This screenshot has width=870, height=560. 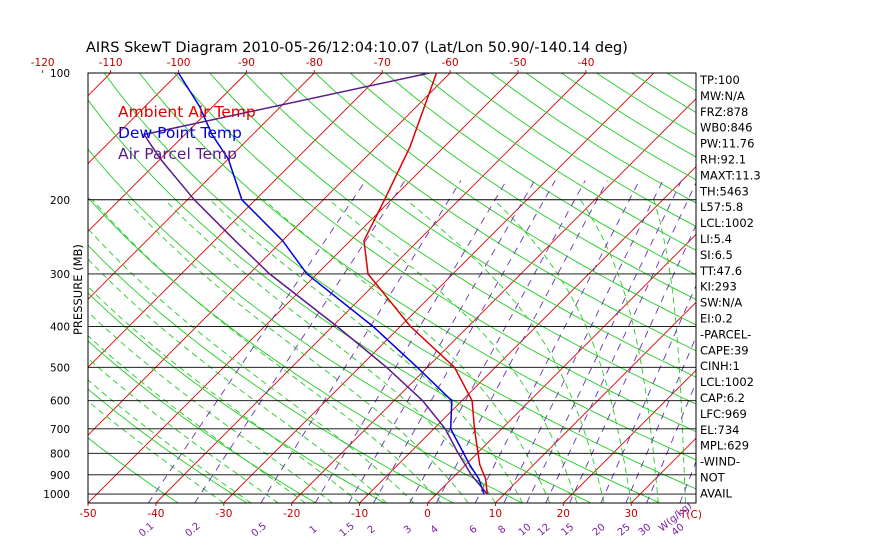 I want to click on top-tick-label: -40, so click(x=585, y=63).